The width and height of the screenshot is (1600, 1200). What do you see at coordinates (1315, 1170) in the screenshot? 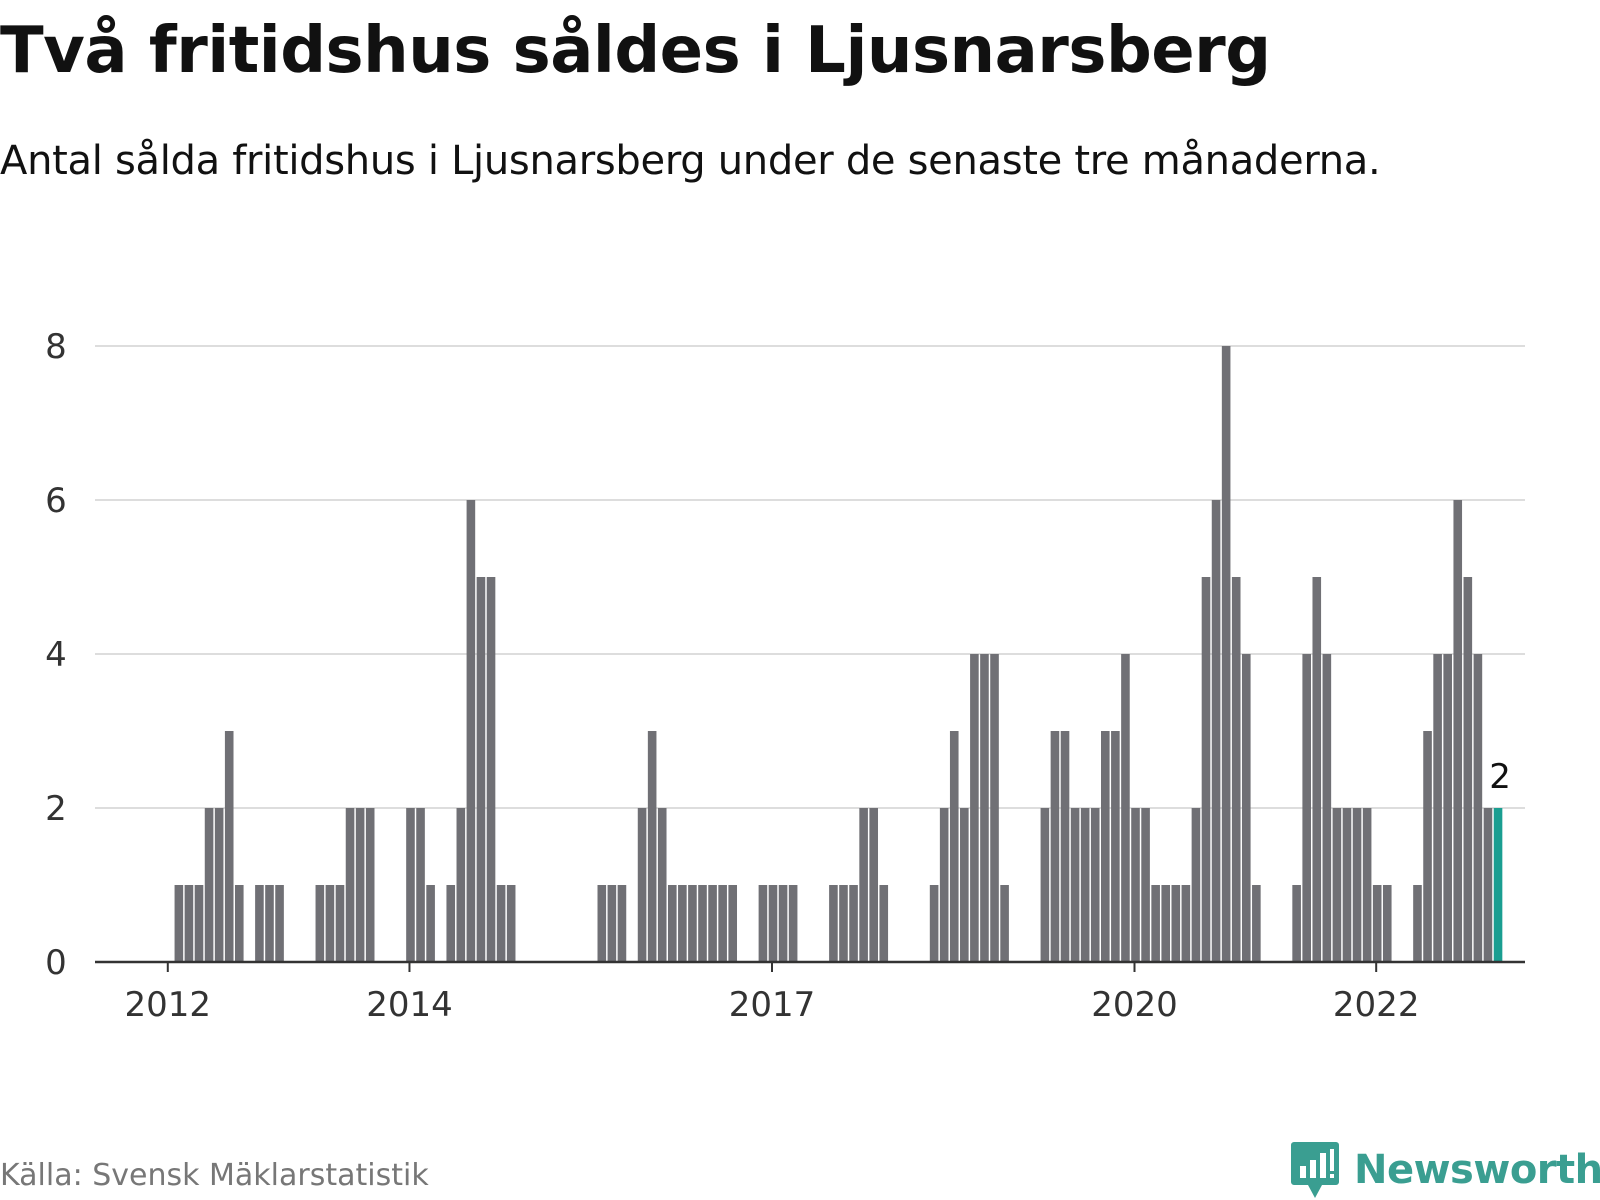
I see `bar-chart-speech-bubble-icon` at bounding box center [1315, 1170].